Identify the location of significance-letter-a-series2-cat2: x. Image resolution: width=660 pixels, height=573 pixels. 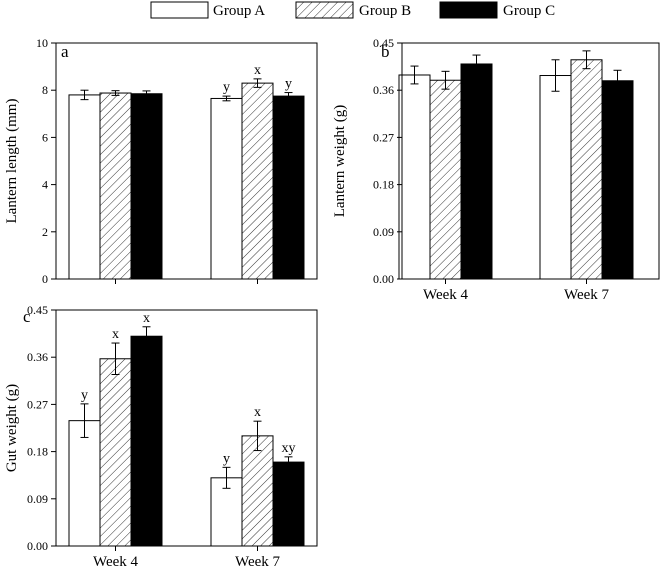
(257, 70).